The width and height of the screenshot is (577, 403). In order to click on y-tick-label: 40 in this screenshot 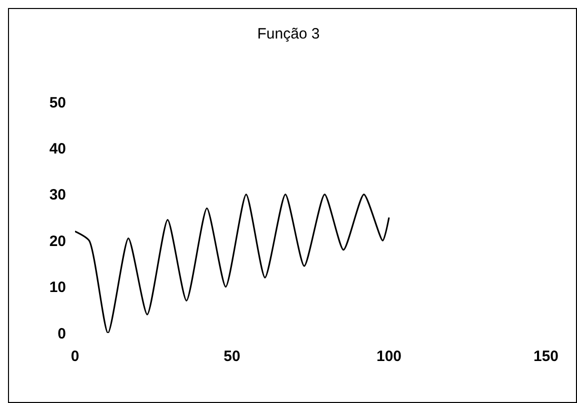, I will do `click(57, 149)`.